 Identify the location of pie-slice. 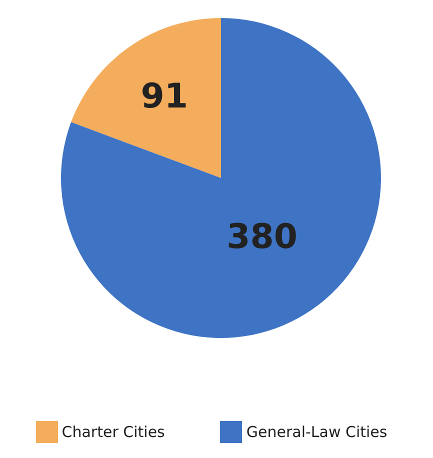
(146, 98).